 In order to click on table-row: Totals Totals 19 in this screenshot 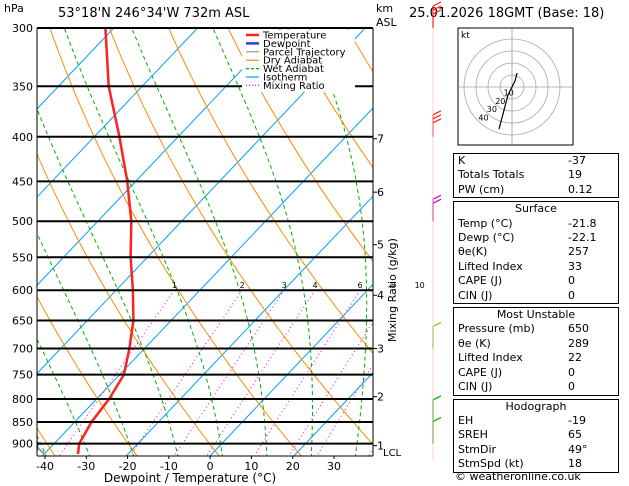, I will do `click(536, 175)`.